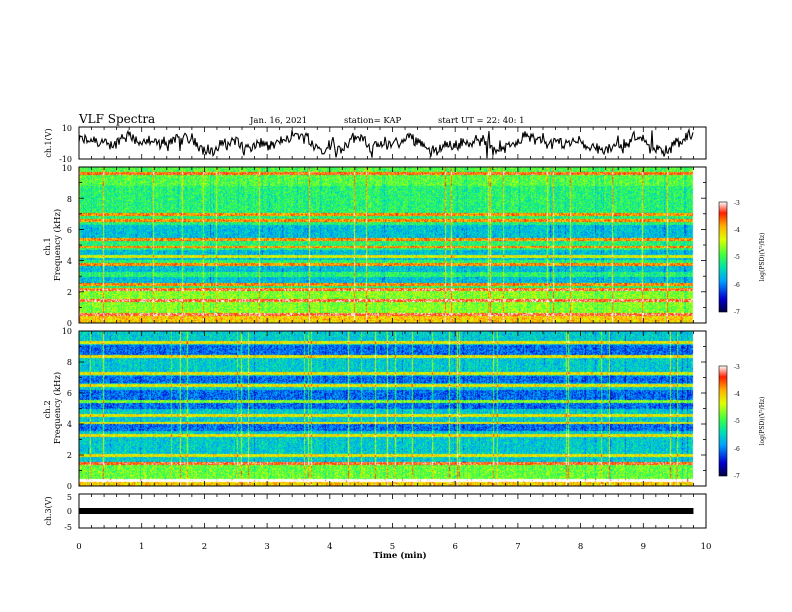  What do you see at coordinates (517, 547) in the screenshot?
I see `xtick-7: 7` at bounding box center [517, 547].